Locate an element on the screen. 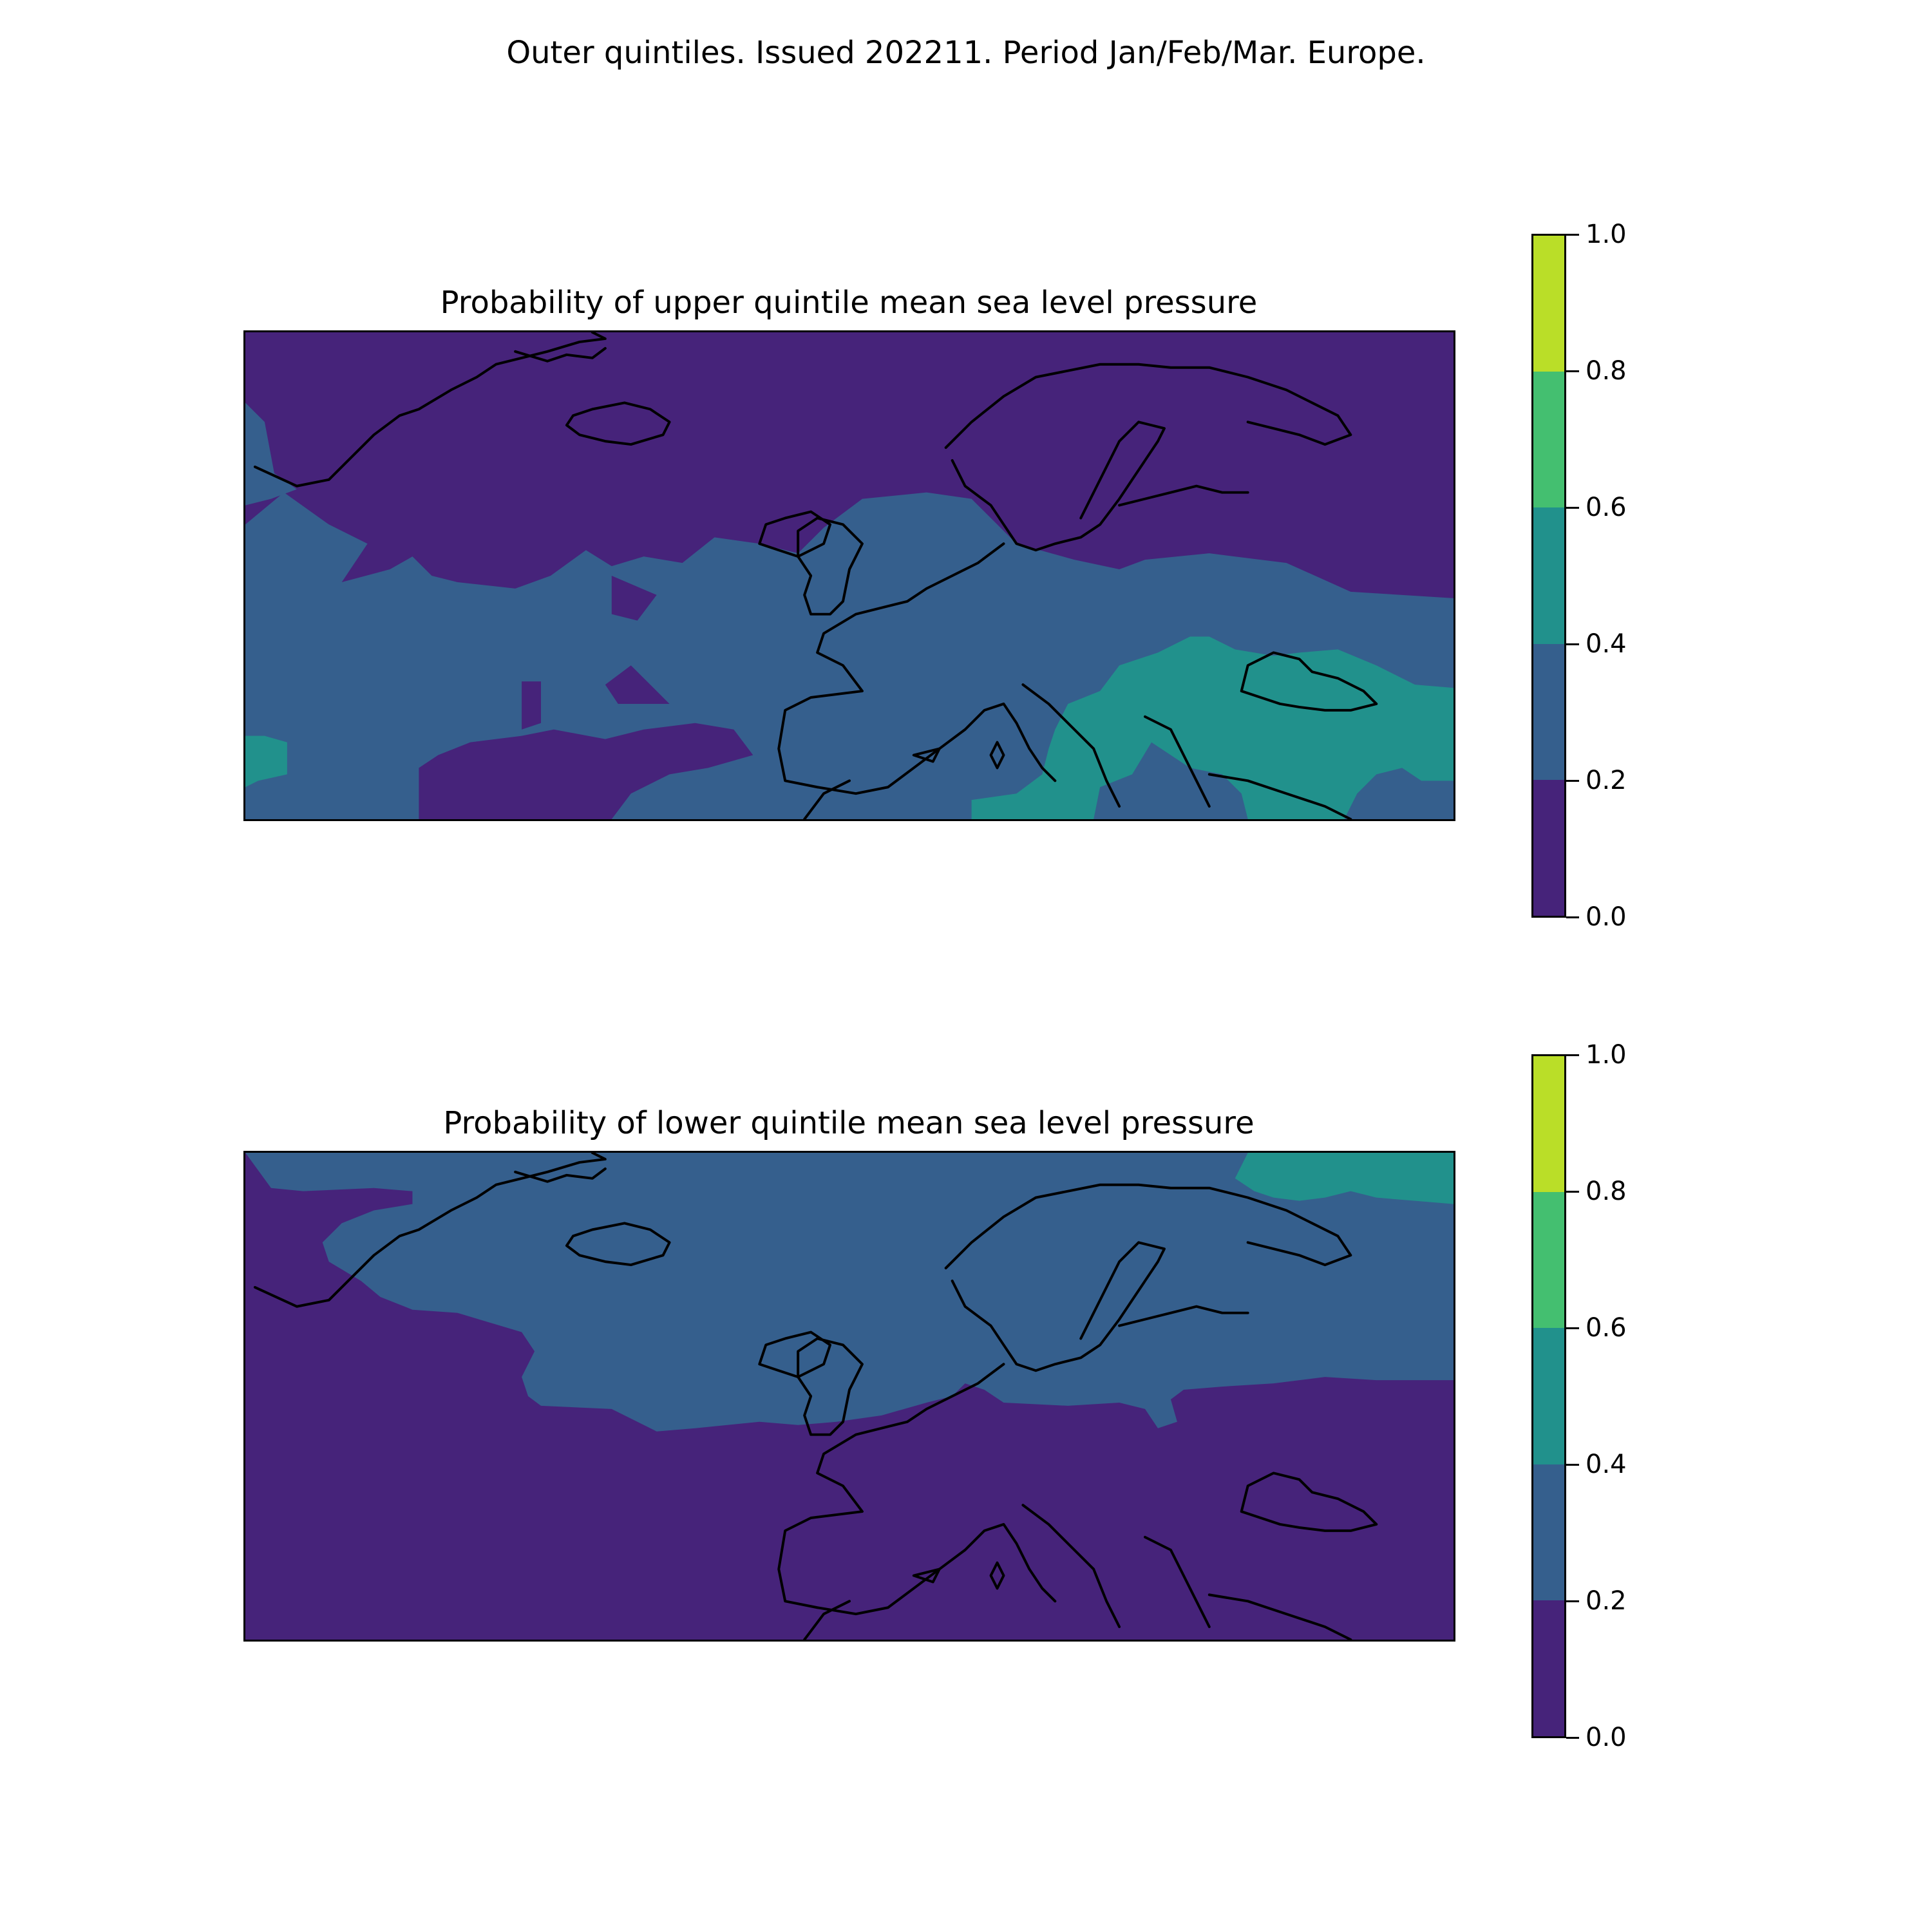 The width and height of the screenshot is (1932, 1932). lower-colorbar is located at coordinates (1548, 1396).